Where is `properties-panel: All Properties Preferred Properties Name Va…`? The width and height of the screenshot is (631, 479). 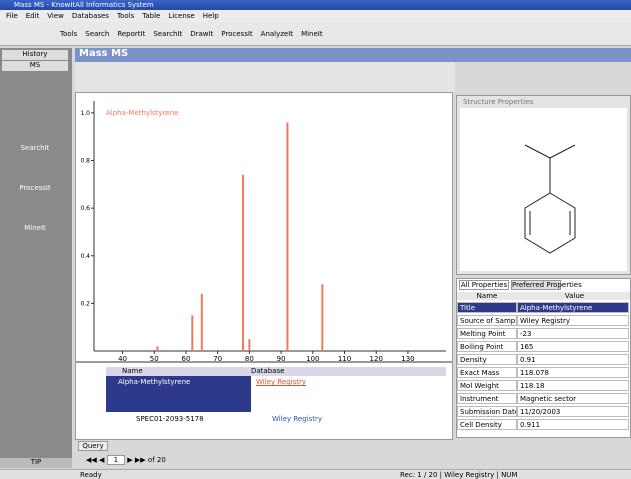 properties-panel: All Properties Preferred Properties Name Va… is located at coordinates (543, 358).